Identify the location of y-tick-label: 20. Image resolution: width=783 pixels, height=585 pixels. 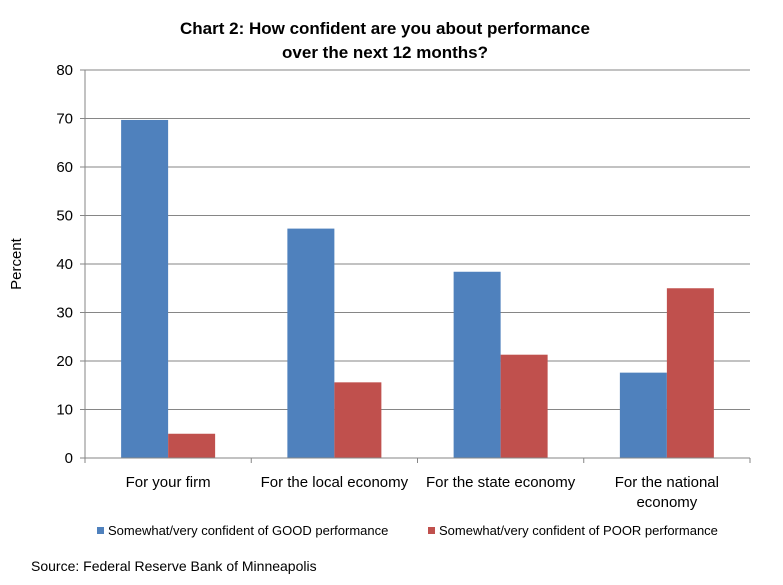
(64, 361).